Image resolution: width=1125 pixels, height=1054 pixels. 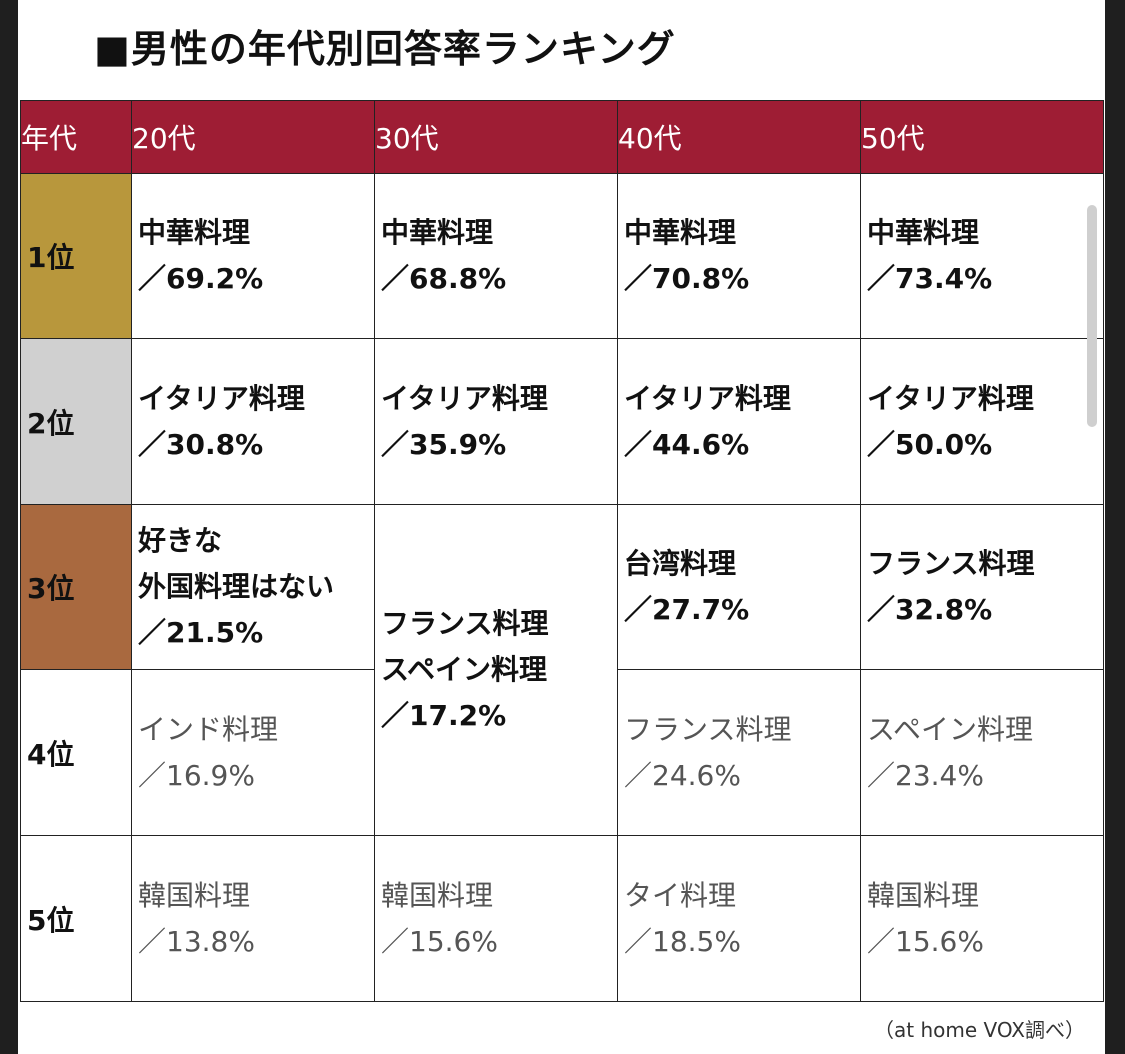 I want to click on table-cell: 中華料理 ／70.8%, so click(x=739, y=256).